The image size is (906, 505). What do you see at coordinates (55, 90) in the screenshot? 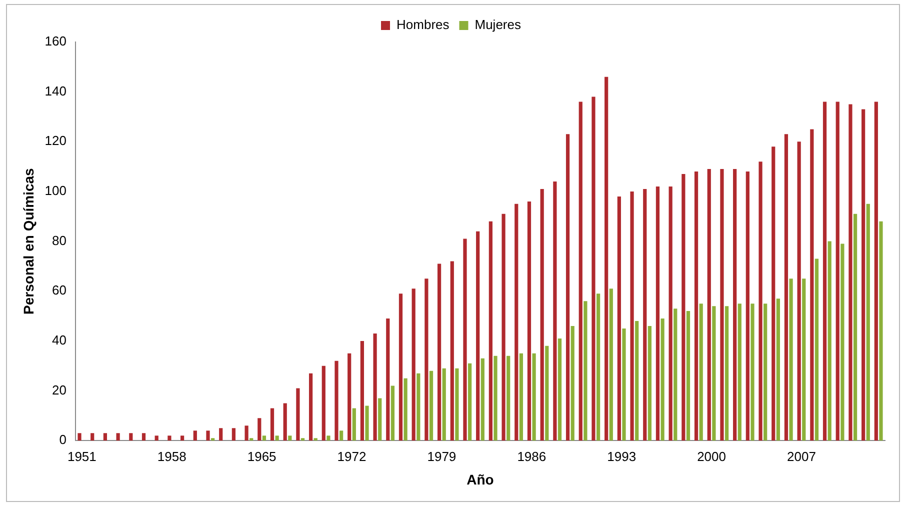
I see `y-tick-label: 140` at bounding box center [55, 90].